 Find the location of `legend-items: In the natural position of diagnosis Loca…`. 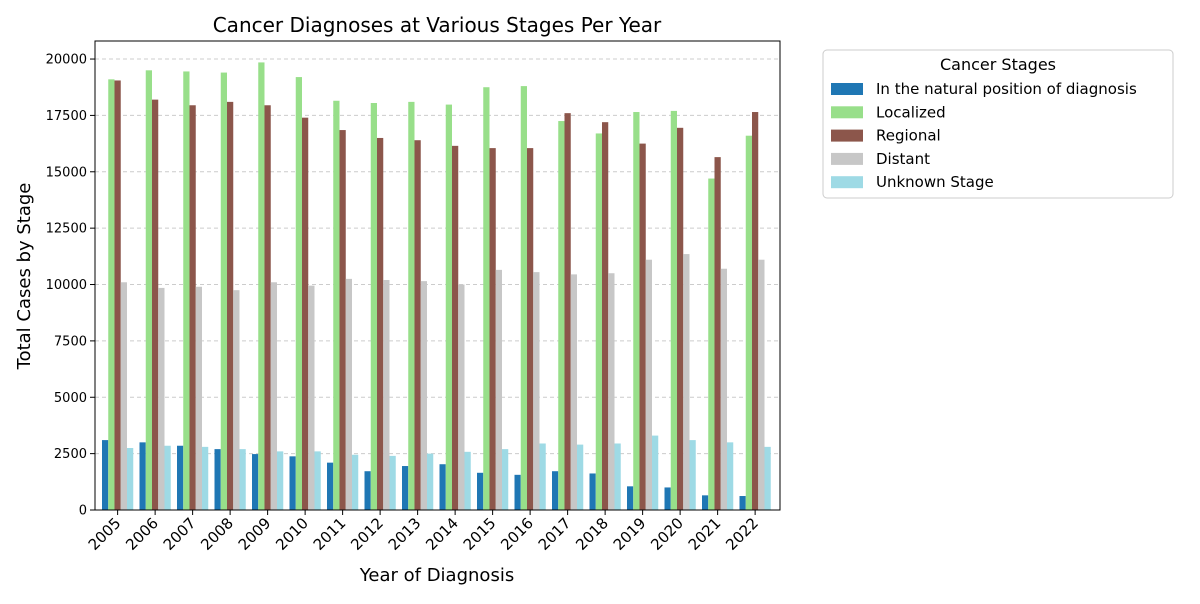

legend-items: In the natural position of diagnosis Loca… is located at coordinates (984, 135).